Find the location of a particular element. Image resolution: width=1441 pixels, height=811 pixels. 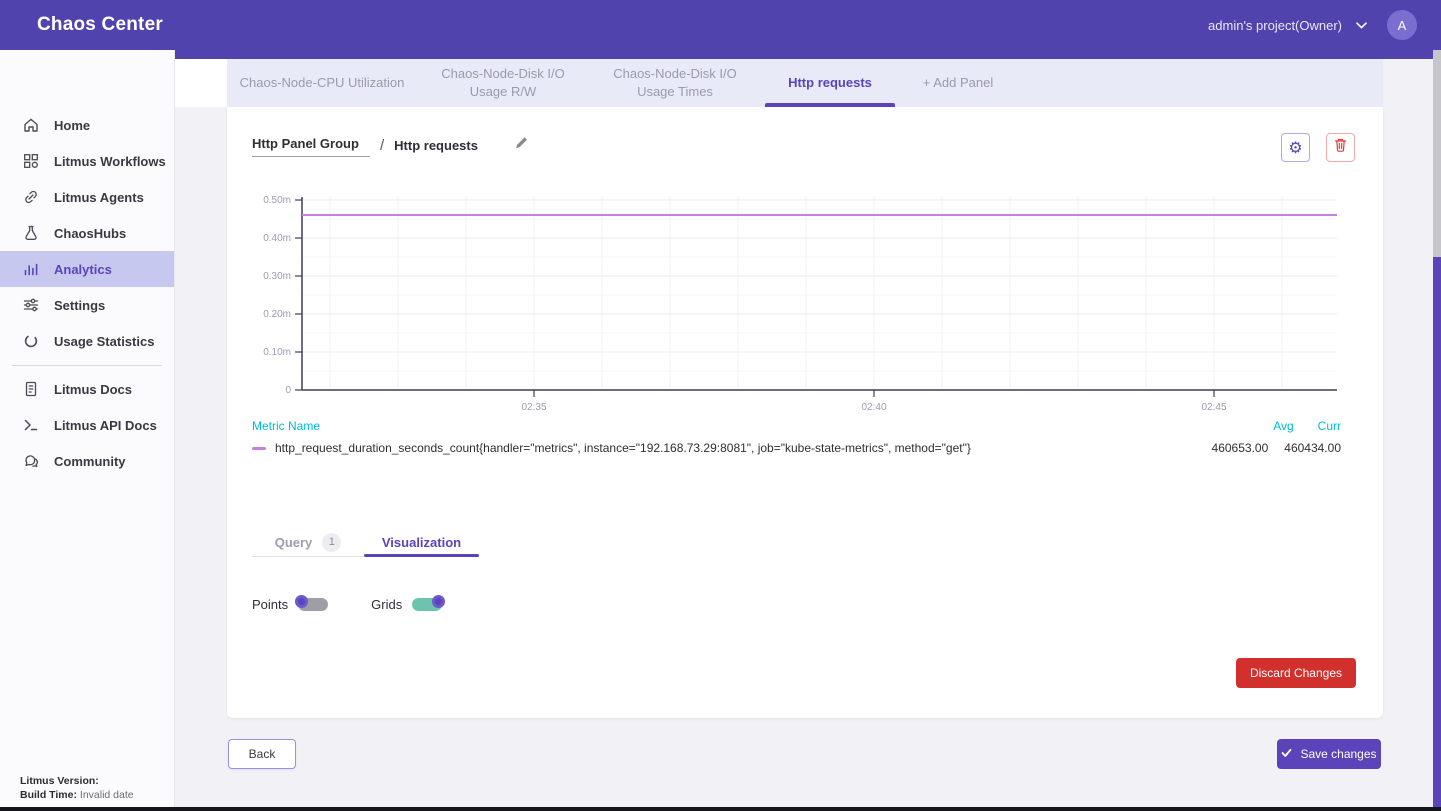

sidebar-item-label: Usage Statistics is located at coordinates (104, 341).